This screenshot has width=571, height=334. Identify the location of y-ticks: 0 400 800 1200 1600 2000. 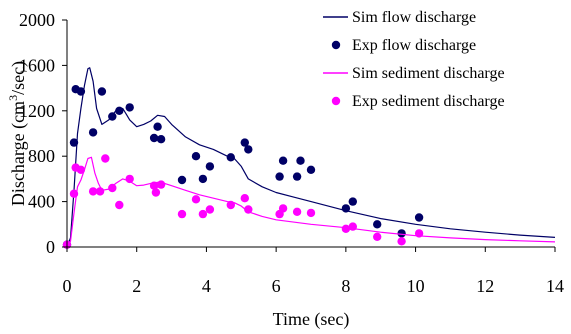
(43, 133).